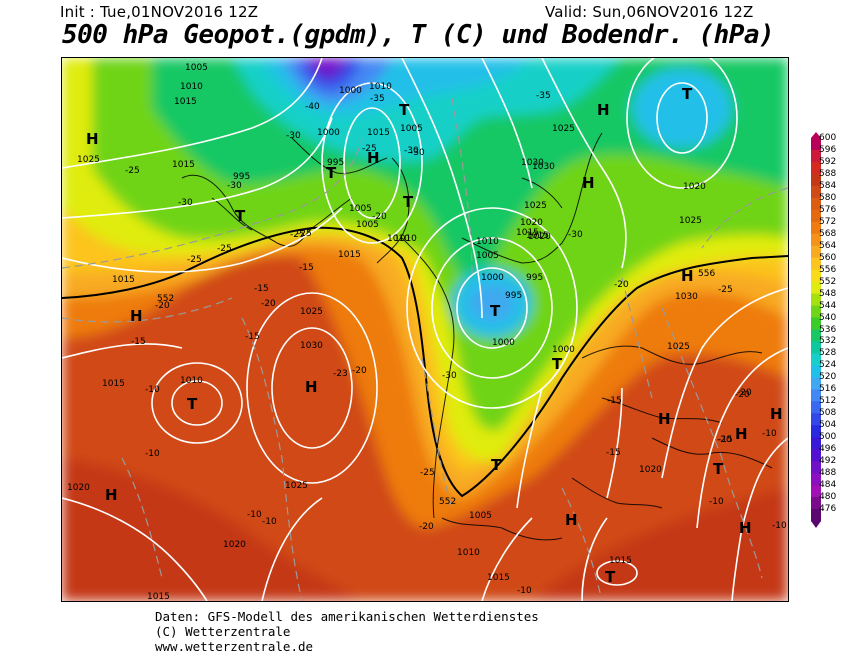 This screenshot has width=850, height=657. What do you see at coordinates (828, 365) in the screenshot?
I see `scale-label: 524` at bounding box center [828, 365].